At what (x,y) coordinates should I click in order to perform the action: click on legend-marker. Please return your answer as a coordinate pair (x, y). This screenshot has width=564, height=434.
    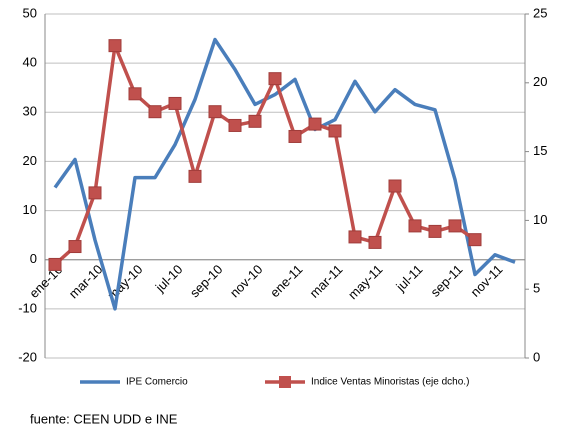
    Looking at the image, I should click on (285, 382).